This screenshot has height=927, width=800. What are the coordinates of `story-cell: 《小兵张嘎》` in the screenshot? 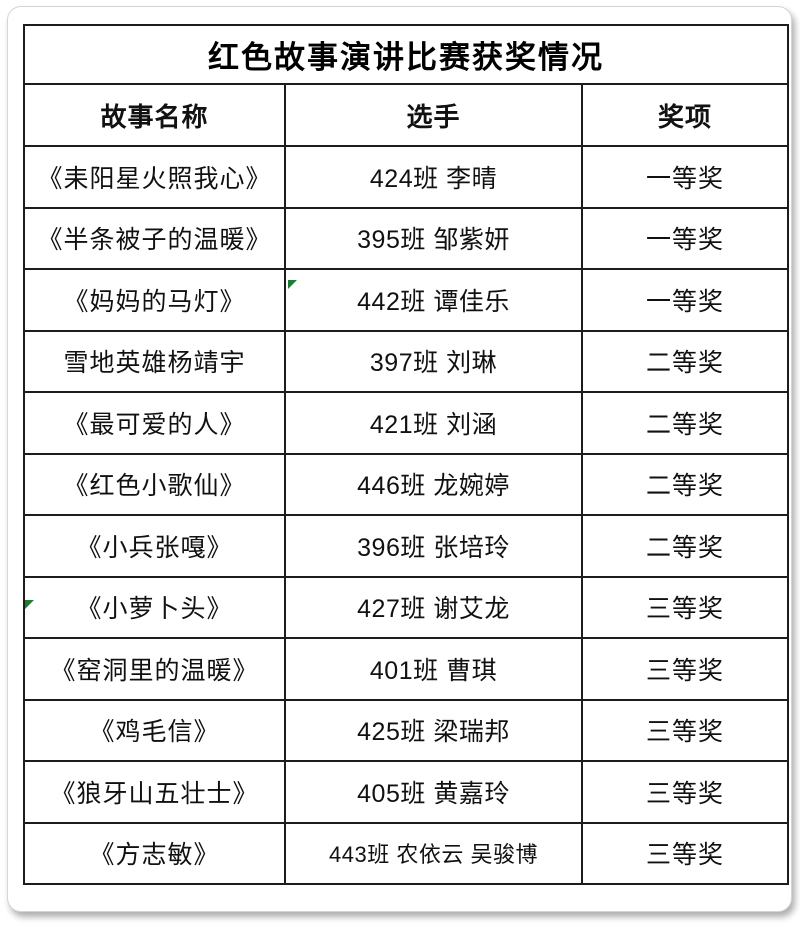 It's located at (154, 546).